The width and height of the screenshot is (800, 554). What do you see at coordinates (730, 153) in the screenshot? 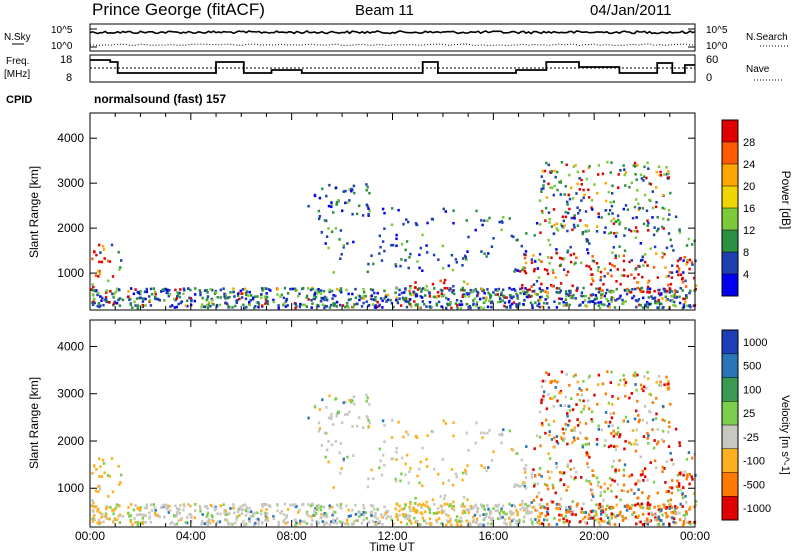
I see `colorbar-swatch` at bounding box center [730, 153].